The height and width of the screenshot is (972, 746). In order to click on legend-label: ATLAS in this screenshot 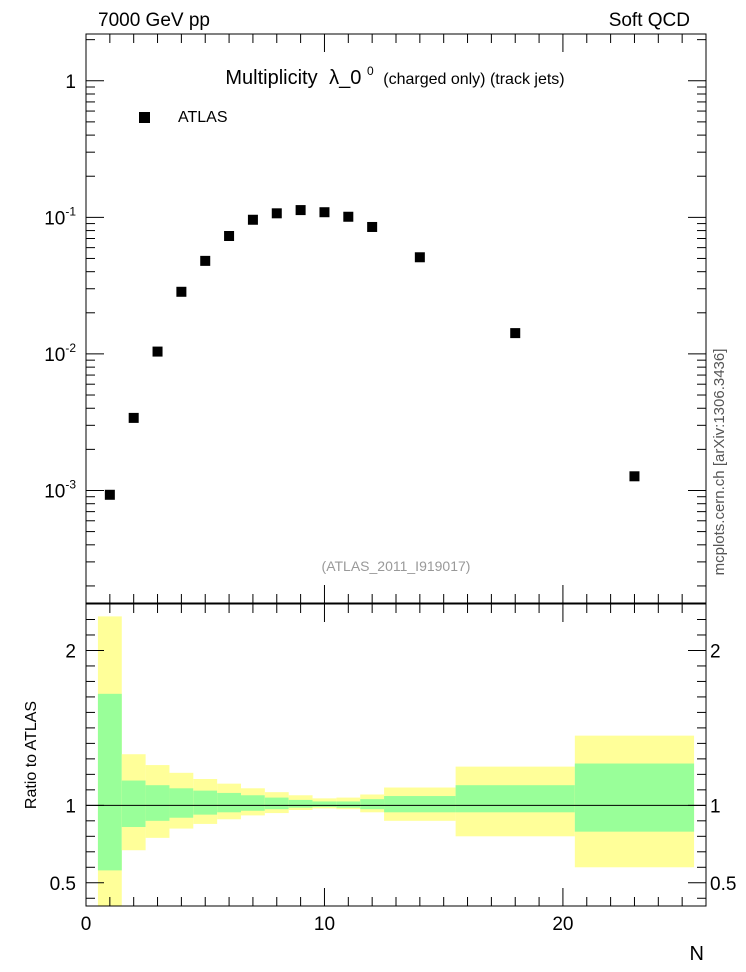, I will do `click(203, 117)`.